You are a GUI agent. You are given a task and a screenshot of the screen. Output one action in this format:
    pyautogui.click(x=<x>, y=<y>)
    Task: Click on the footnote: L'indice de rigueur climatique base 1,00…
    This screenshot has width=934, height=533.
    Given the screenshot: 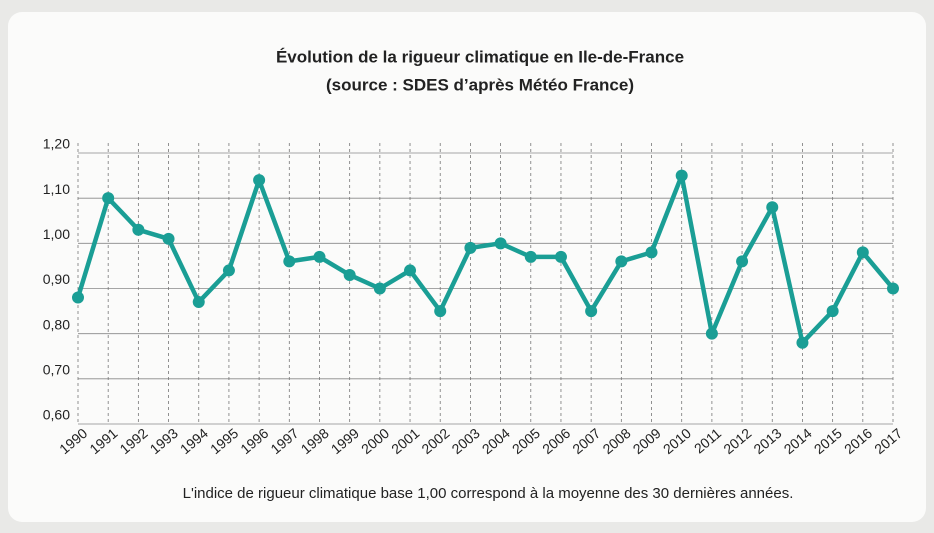 What is the action you would take?
    pyautogui.click(x=488, y=493)
    